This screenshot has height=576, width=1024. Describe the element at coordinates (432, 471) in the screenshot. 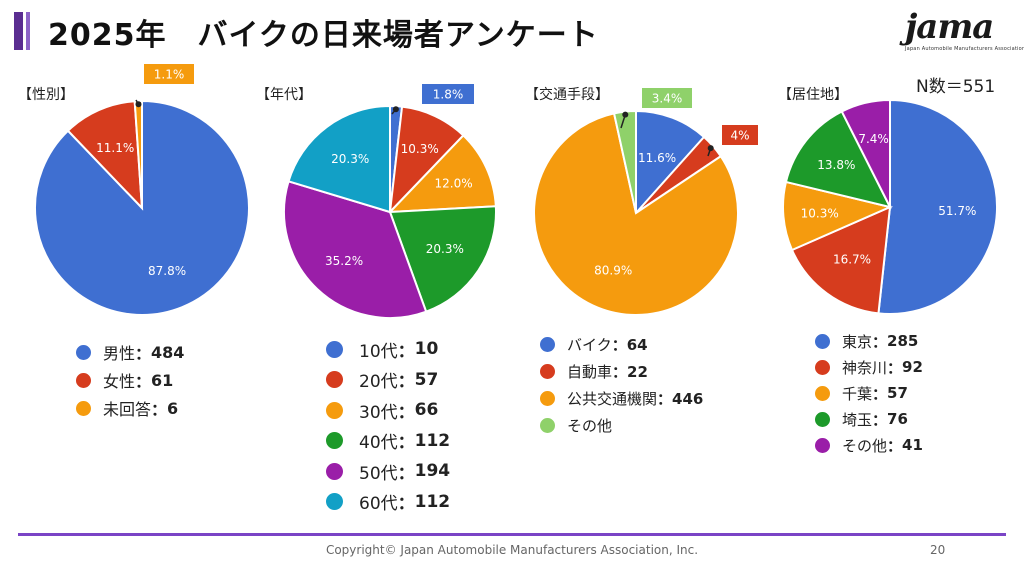

I see `legend-count: 194` at that location.